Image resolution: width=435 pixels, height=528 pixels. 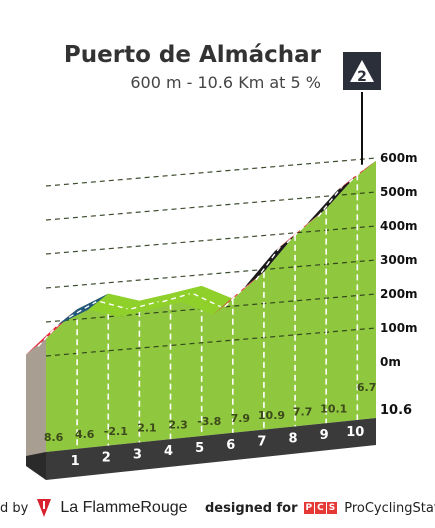 I want to click on footer-credit-right: designed for P C S ProCyclingStats, so click(x=320, y=508).